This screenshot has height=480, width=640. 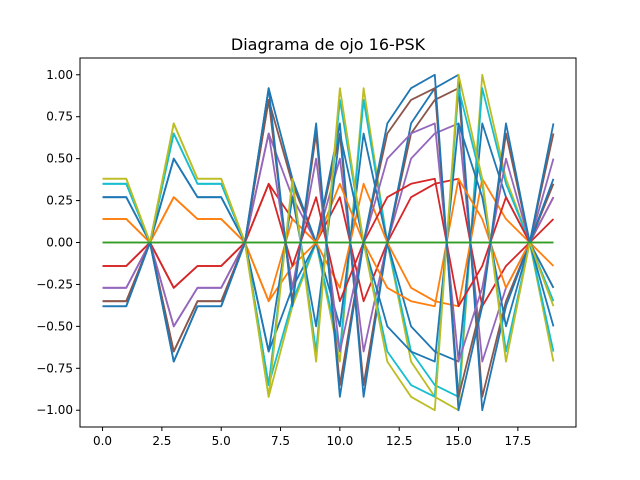 What do you see at coordinates (54, 368) in the screenshot?
I see `y-tick-label: −0.75` at bounding box center [54, 368].